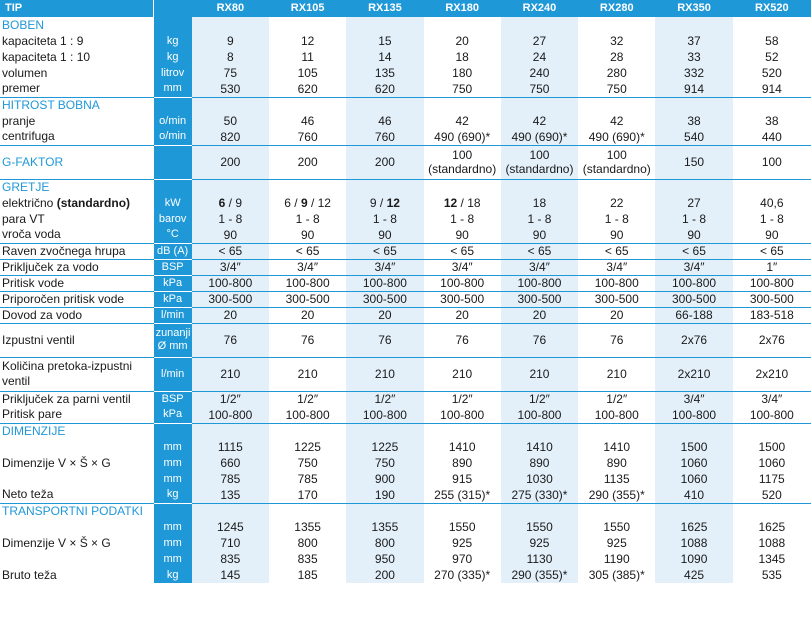 Image resolution: width=811 pixels, height=619 pixels. Describe the element at coordinates (771, 161) in the screenshot. I see `cell-rx520: 100` at that location.